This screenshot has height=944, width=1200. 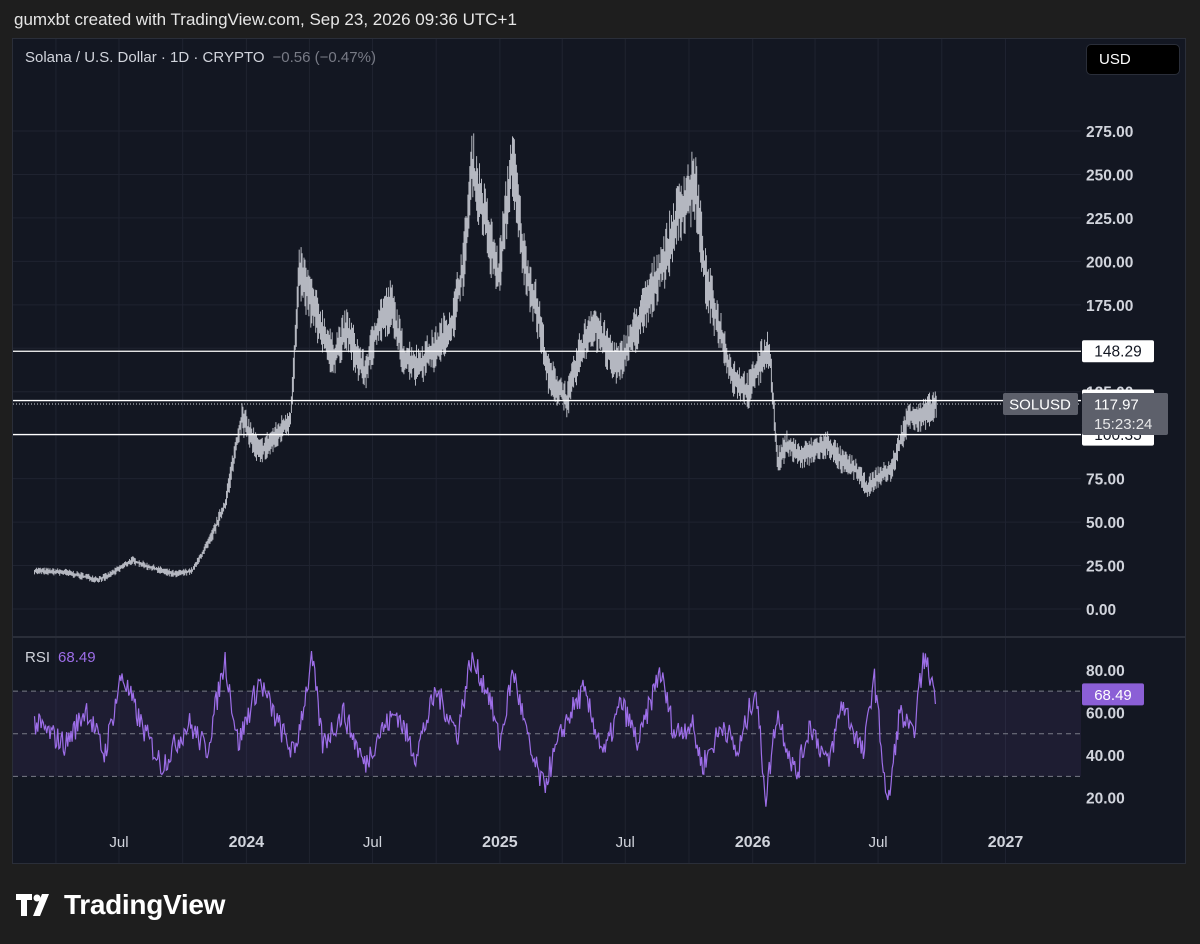 I want to click on symbol-tag-label: SOLUSD, so click(x=1040, y=404).